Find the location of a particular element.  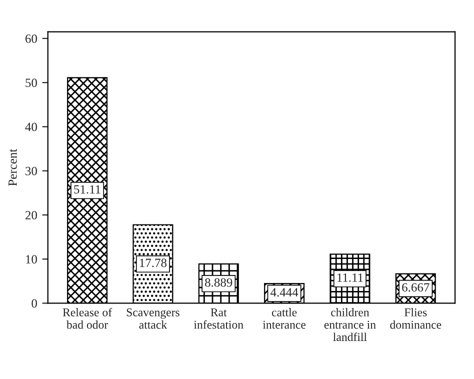

data-label: 6.667 is located at coordinates (416, 287).